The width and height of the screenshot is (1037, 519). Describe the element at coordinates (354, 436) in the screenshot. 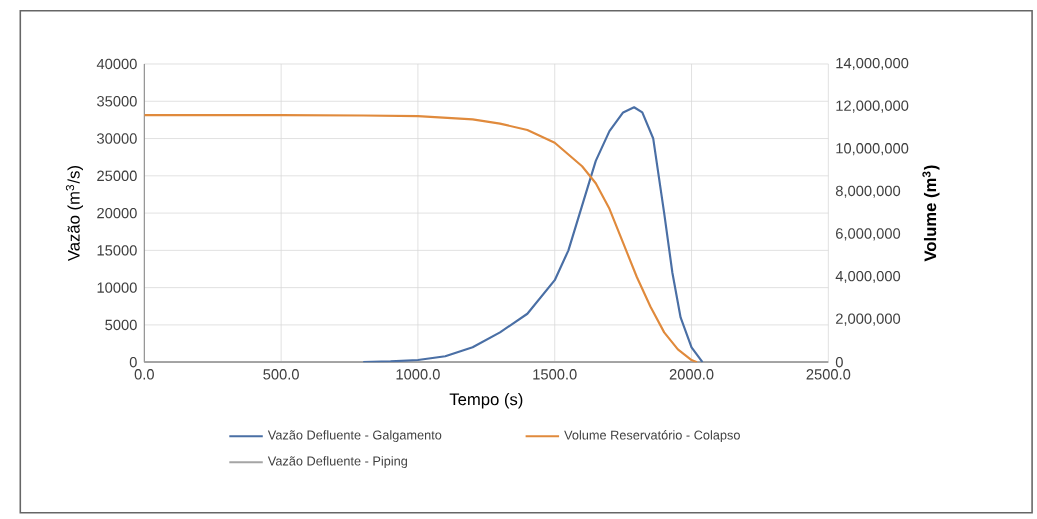

I see `legend-label: Vazão Defluente - Galgamento` at that location.